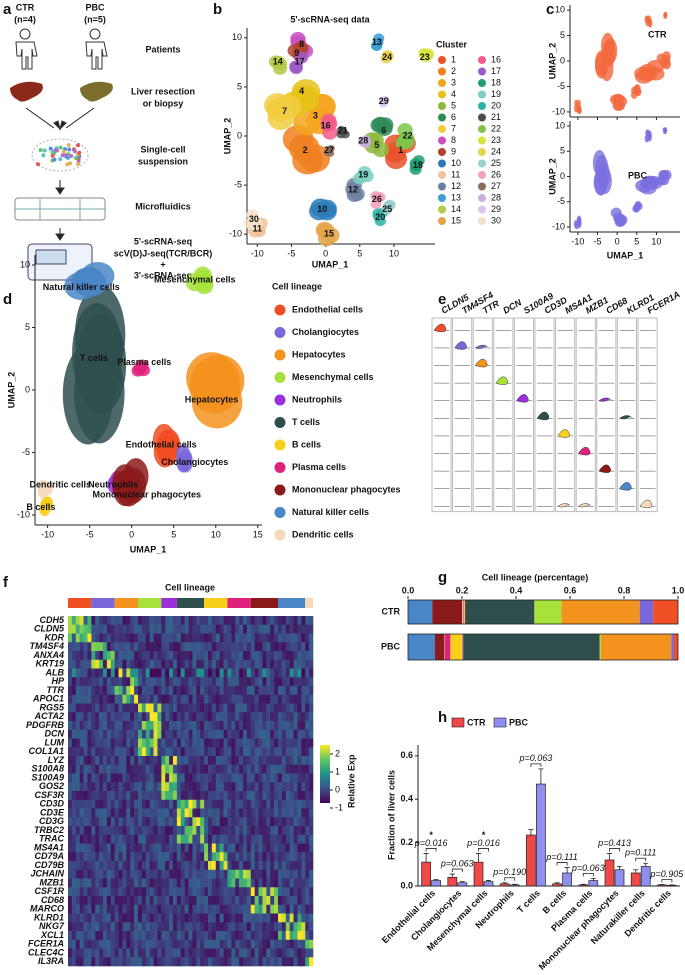 Image resolution: width=685 pixels, height=975 pixels. What do you see at coordinates (667, 175) in the screenshot?
I see `umap-blob` at bounding box center [667, 175].